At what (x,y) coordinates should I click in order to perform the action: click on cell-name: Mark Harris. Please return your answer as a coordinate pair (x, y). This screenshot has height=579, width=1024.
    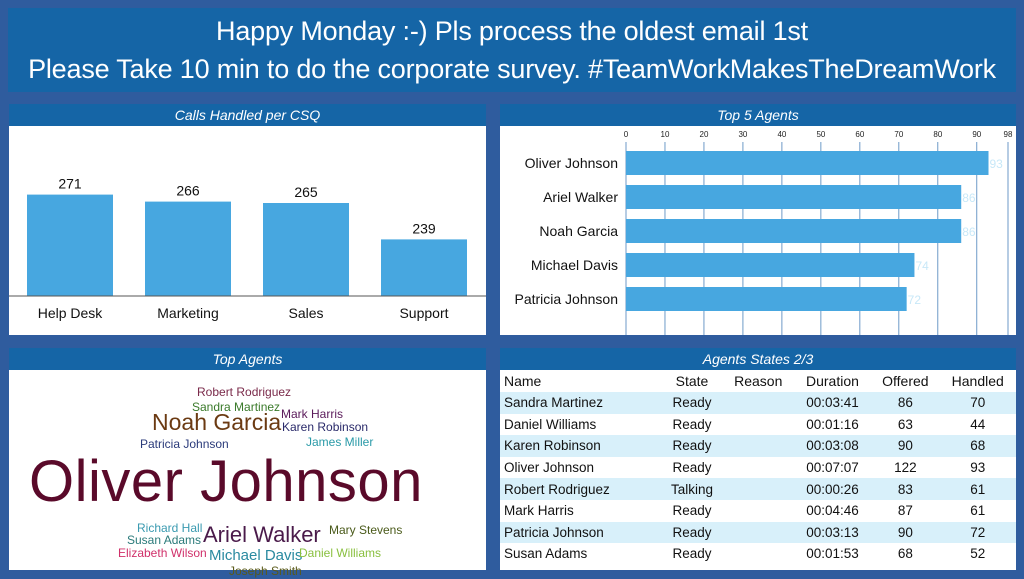
    Looking at the image, I should click on (539, 511).